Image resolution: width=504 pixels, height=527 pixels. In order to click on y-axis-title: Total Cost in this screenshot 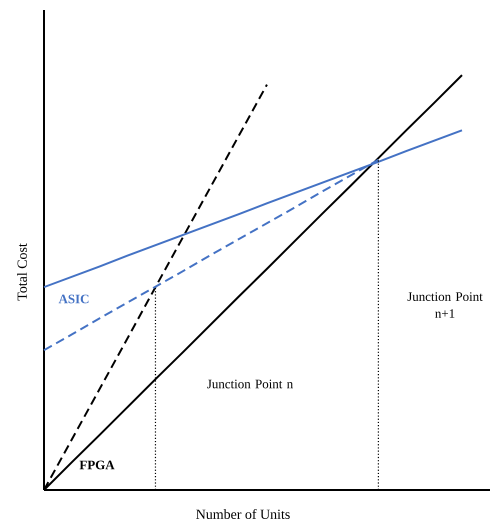, I will do `click(22, 272)`.